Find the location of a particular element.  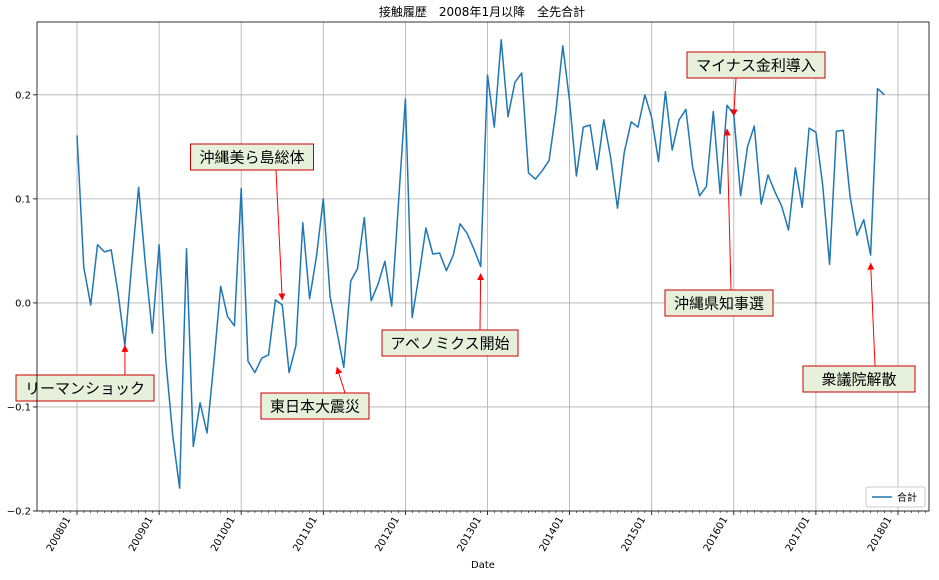

y-tick-label: 0.2 is located at coordinates (23, 95).